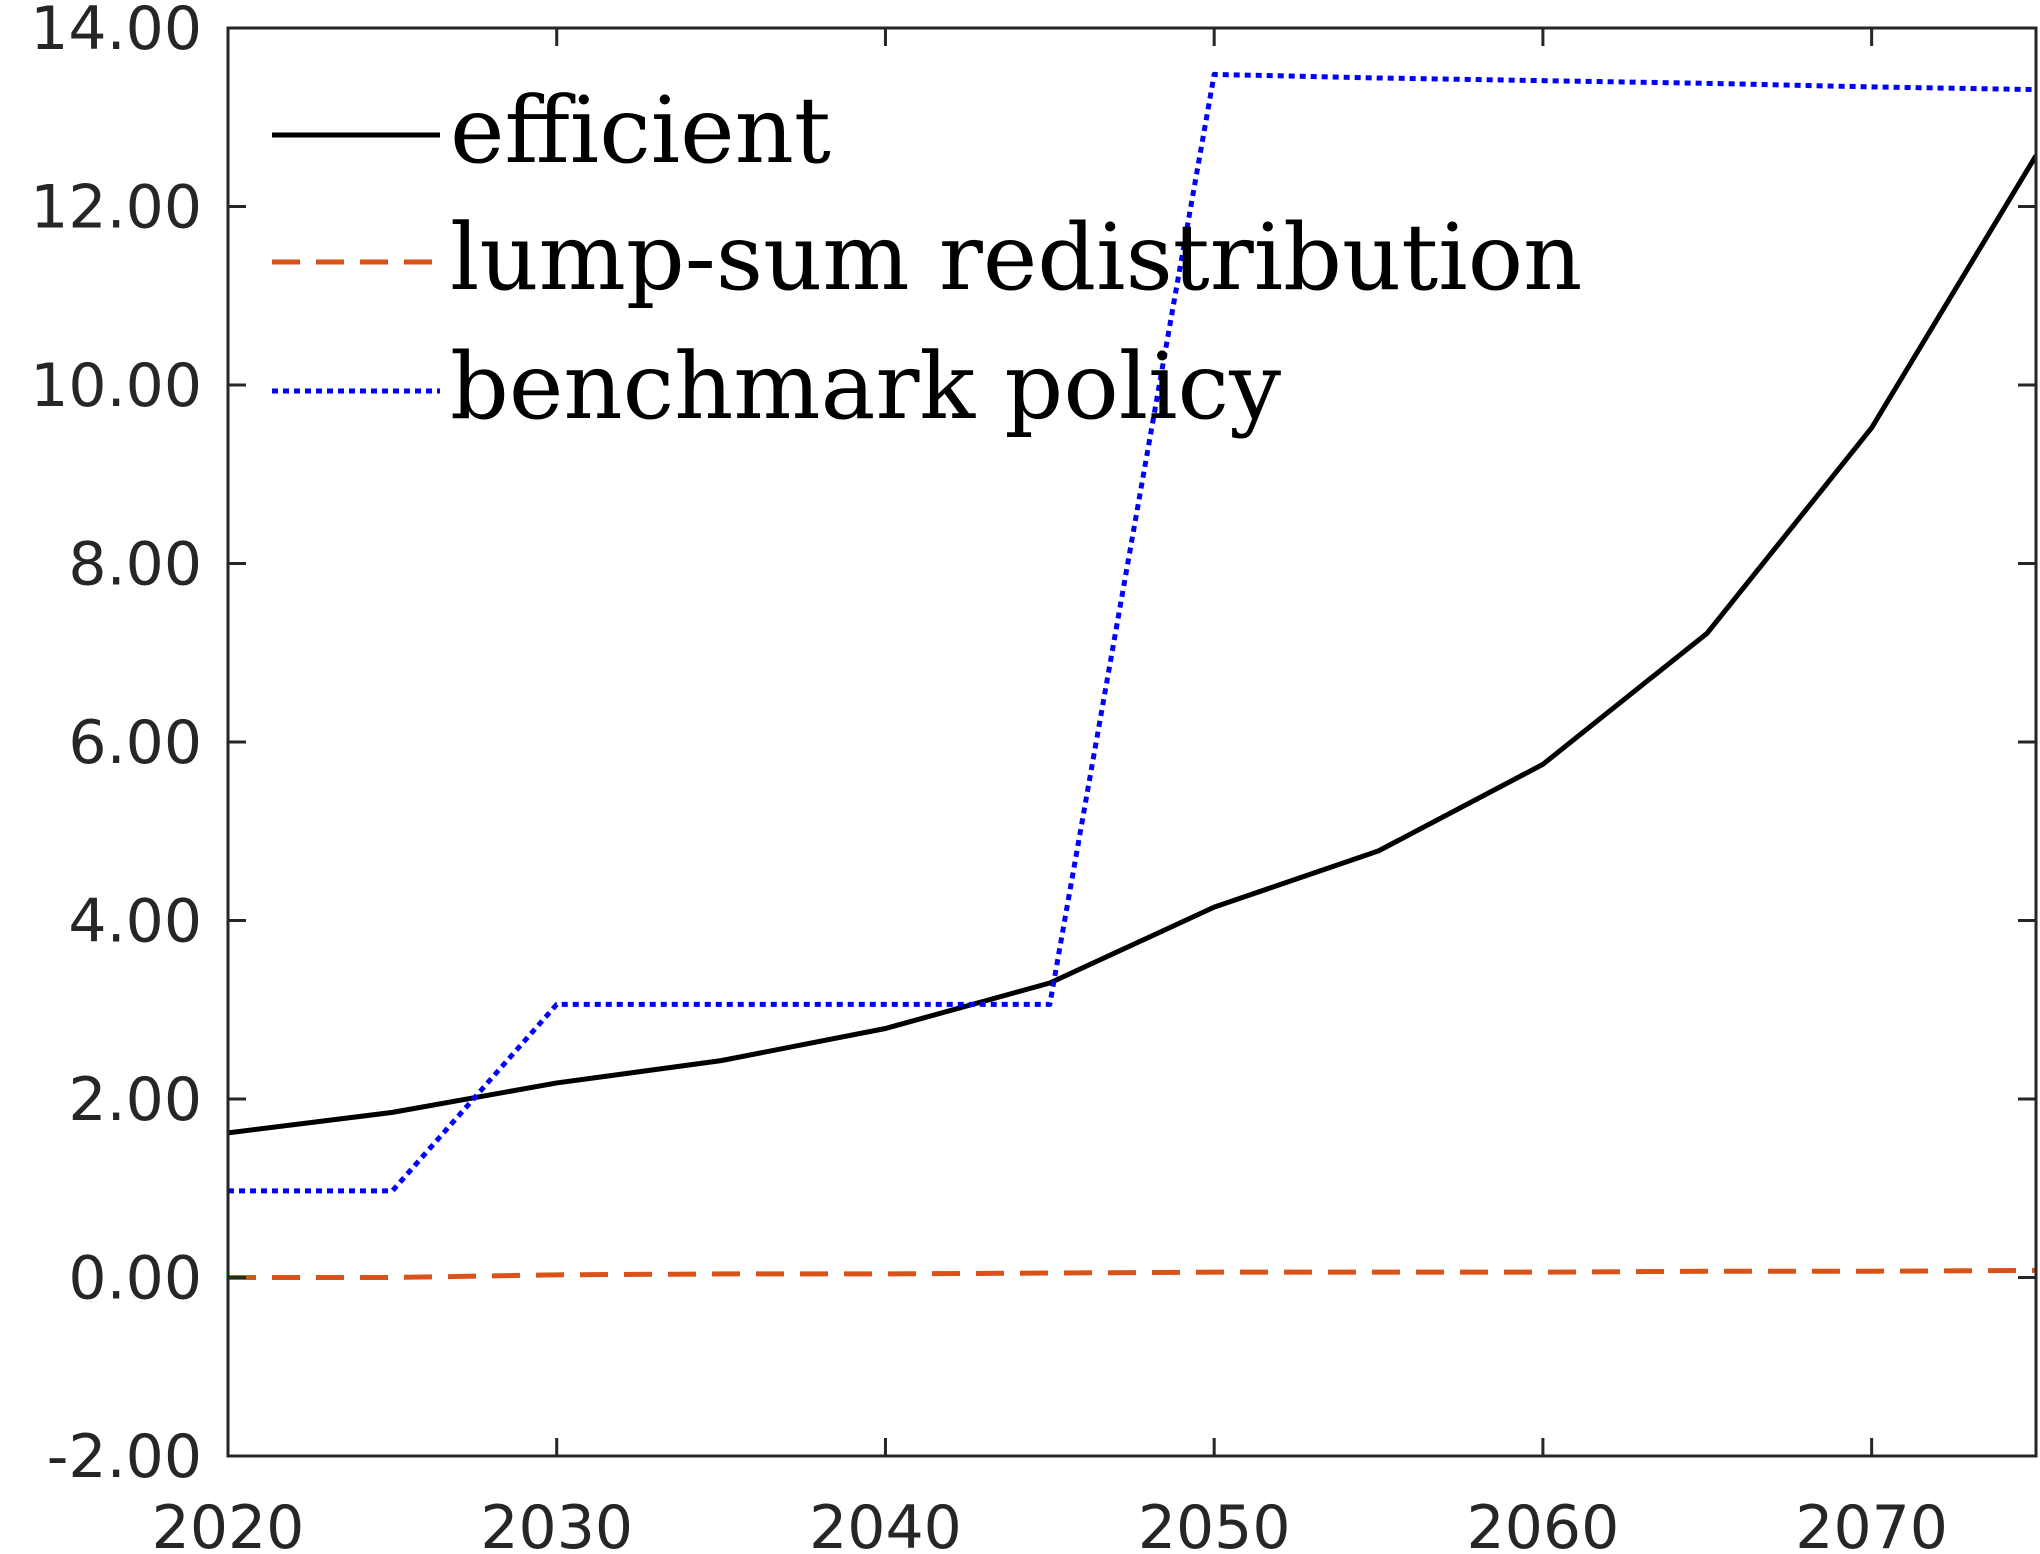 This screenshot has width=2040, height=1554. Describe the element at coordinates (135, 1279) in the screenshot. I see `y-tick-label: 0.00` at that location.